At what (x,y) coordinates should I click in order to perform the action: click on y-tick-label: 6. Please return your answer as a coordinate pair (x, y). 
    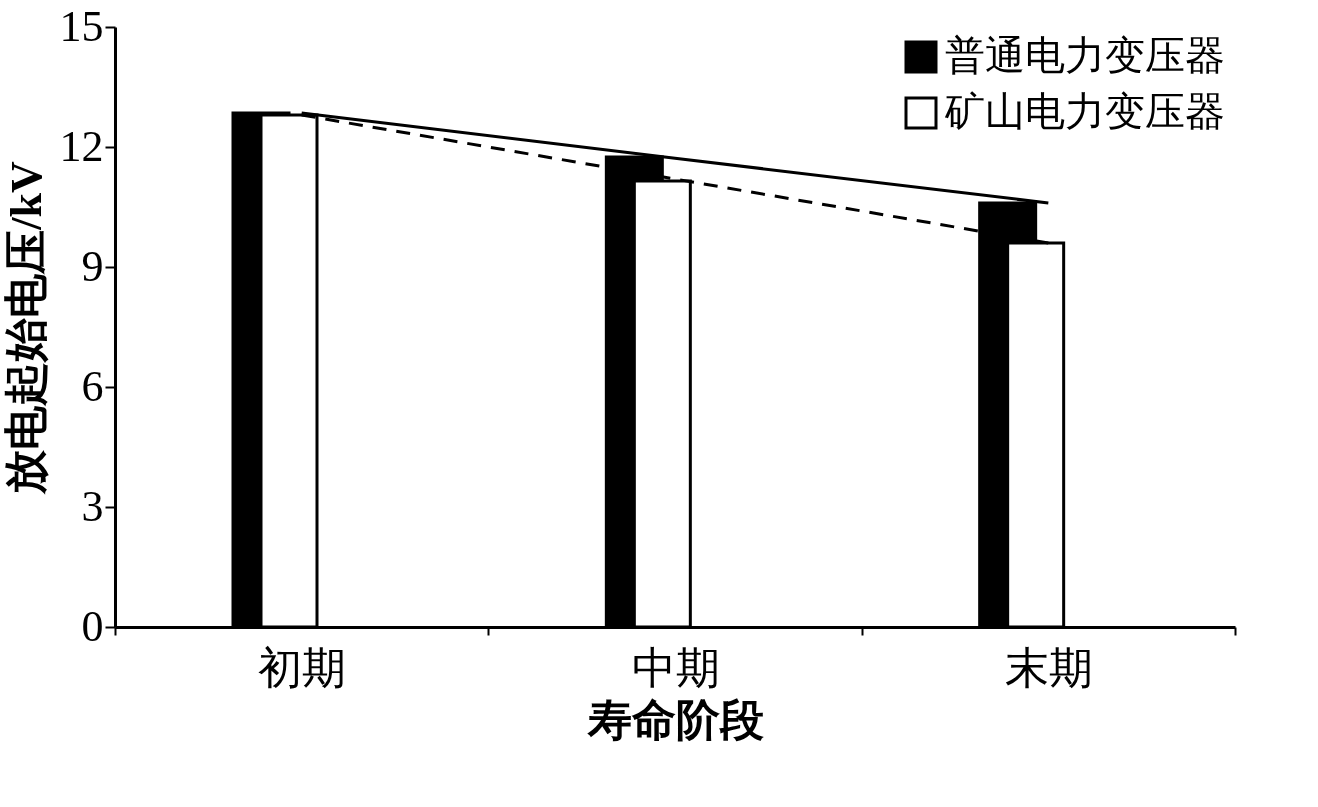
    Looking at the image, I should click on (92, 386).